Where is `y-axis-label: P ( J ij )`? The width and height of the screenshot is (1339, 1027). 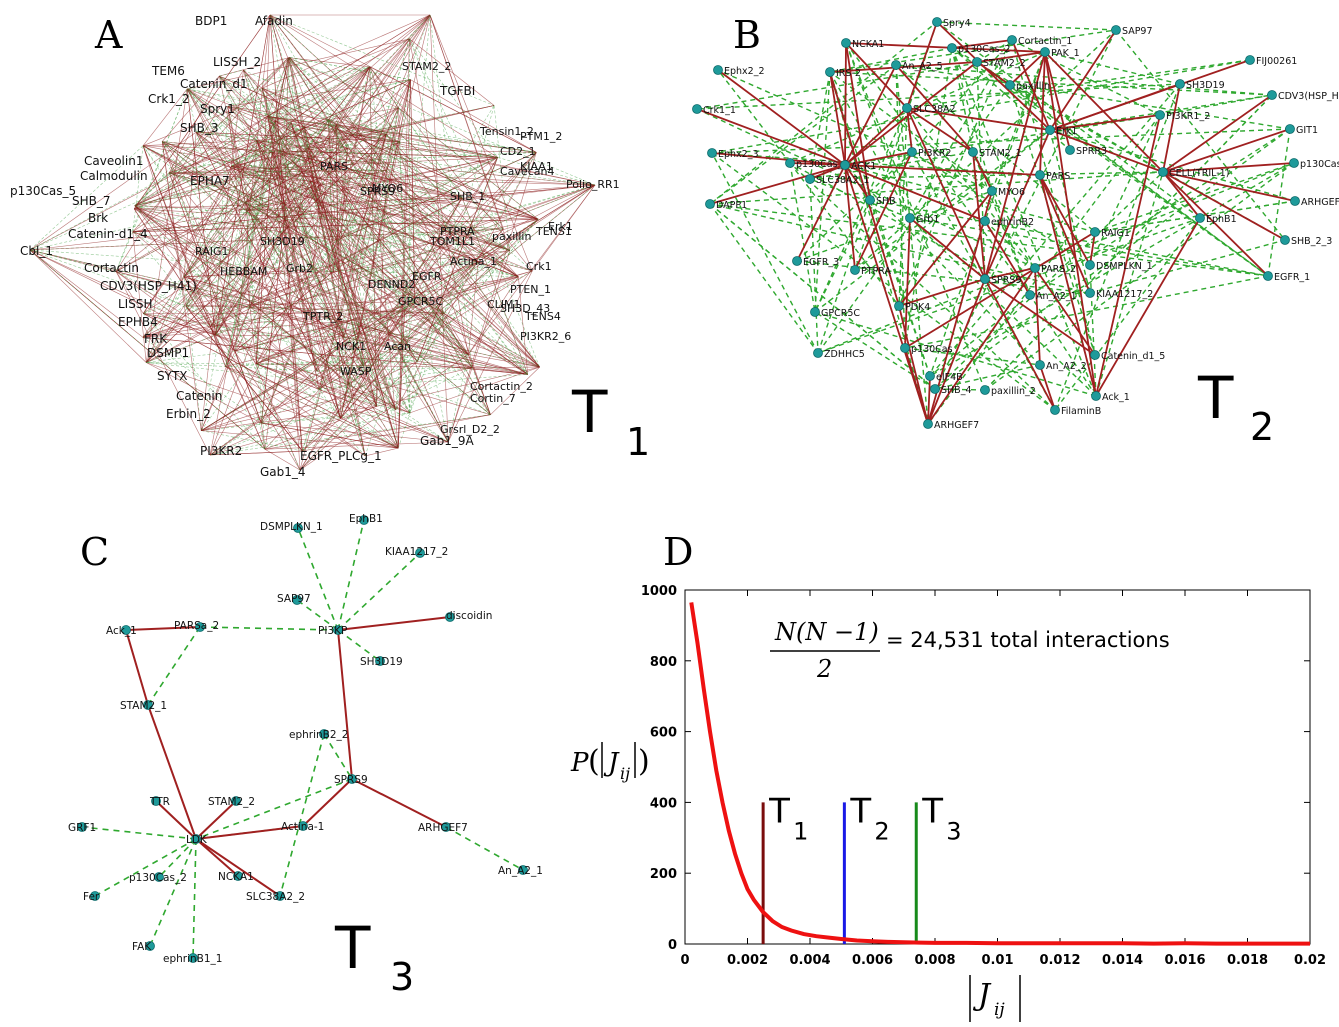
y-axis-label: P ( J ij ) is located at coordinates (610, 762).